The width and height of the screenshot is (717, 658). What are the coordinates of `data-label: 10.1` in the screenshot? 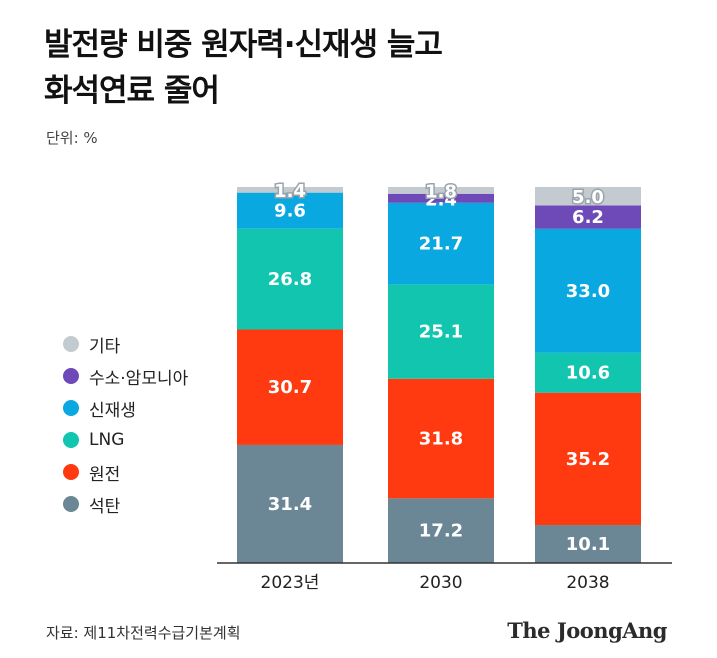 It's located at (588, 544).